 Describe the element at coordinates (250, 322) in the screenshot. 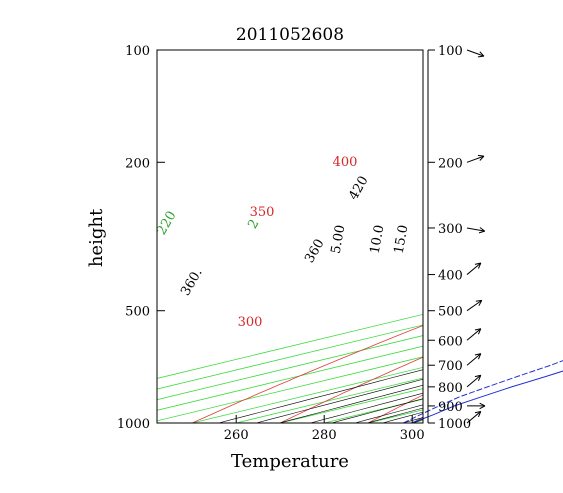

I see `line-label: 300` at that location.